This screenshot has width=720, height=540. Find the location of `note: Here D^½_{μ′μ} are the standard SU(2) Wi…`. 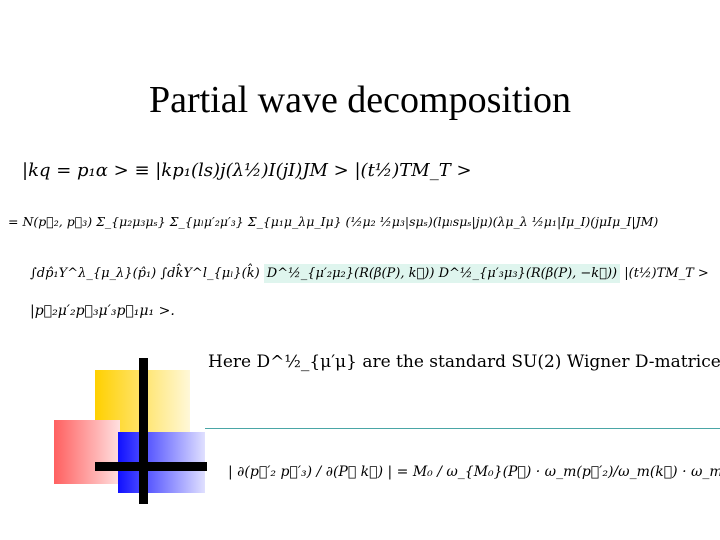

note: Here D^½_{μ′μ} are the standard SU(2) Wi… is located at coordinates (464, 362).